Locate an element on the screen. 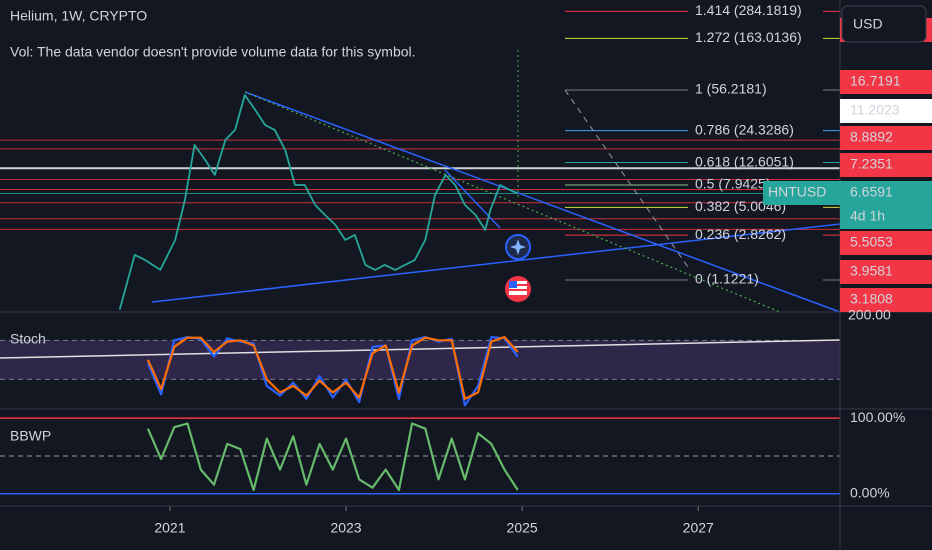 The image size is (932, 550). price-label: 3.9581 is located at coordinates (871, 271).